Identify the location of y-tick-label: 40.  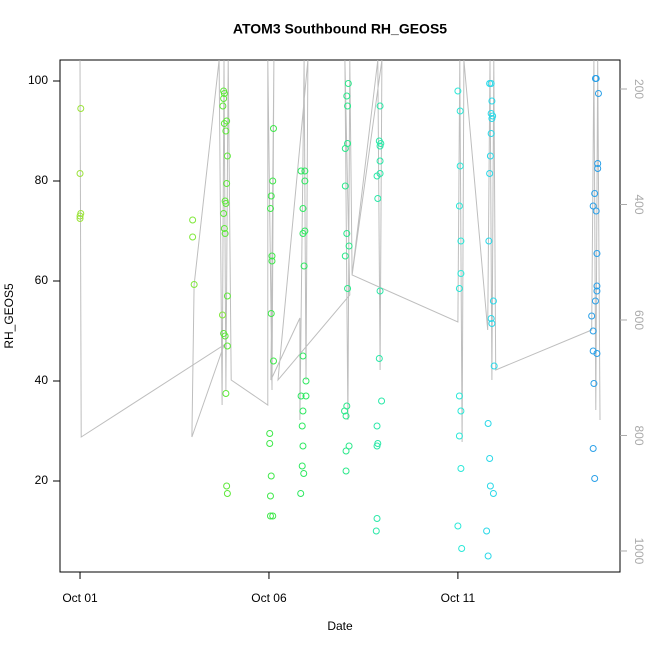
(42, 380).